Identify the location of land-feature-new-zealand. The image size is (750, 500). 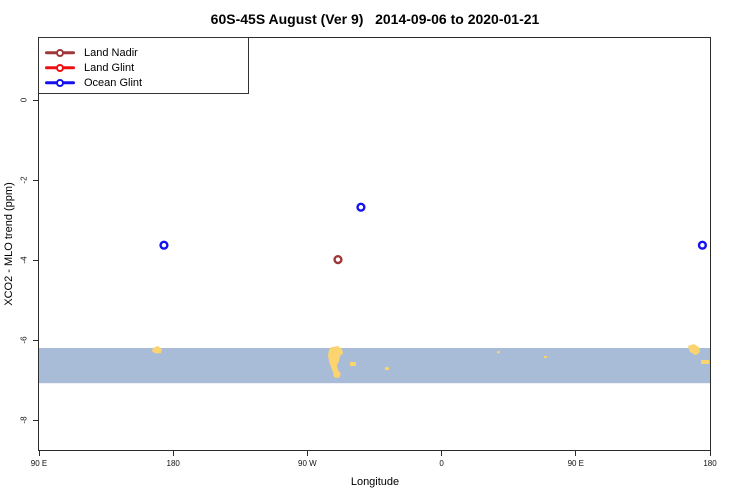
(157, 350).